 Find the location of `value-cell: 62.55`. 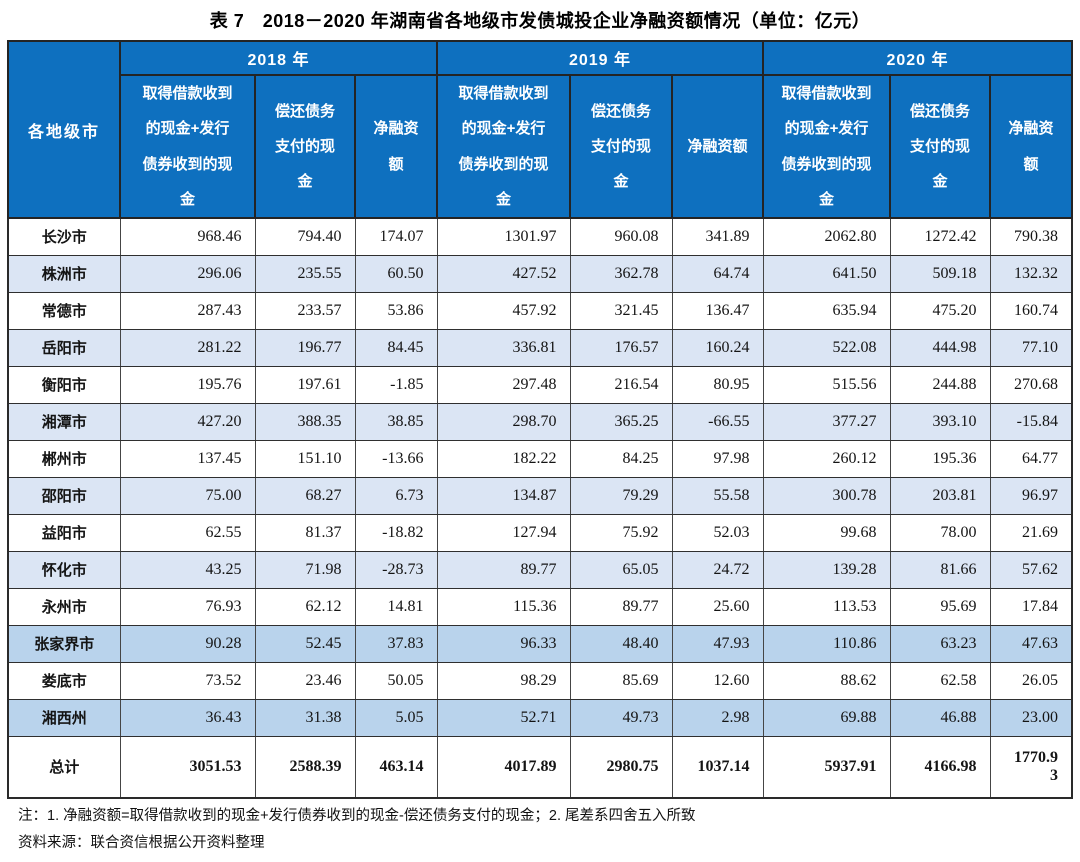

value-cell: 62.55 is located at coordinates (187, 532).